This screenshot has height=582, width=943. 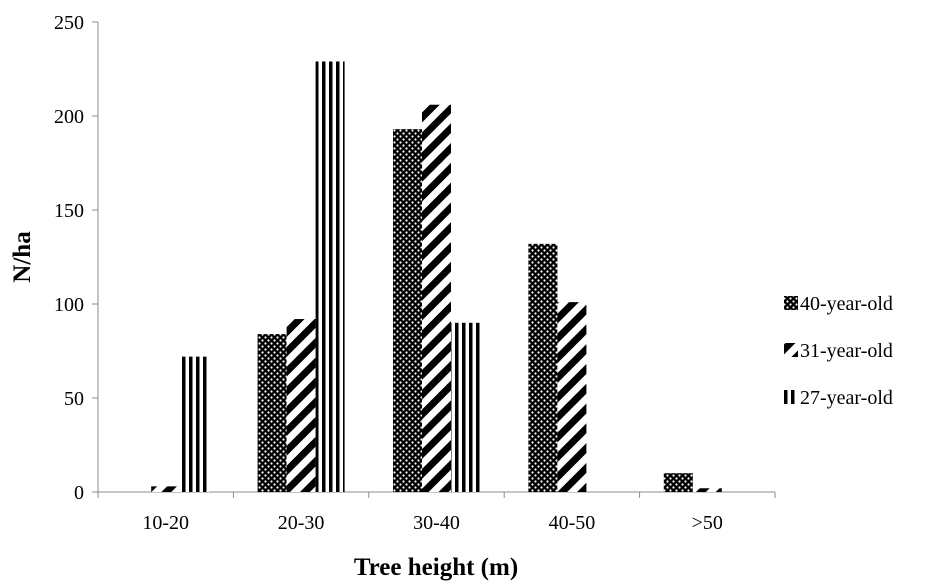 What do you see at coordinates (74, 399) in the screenshot?
I see `y-tick-label: 50` at bounding box center [74, 399].